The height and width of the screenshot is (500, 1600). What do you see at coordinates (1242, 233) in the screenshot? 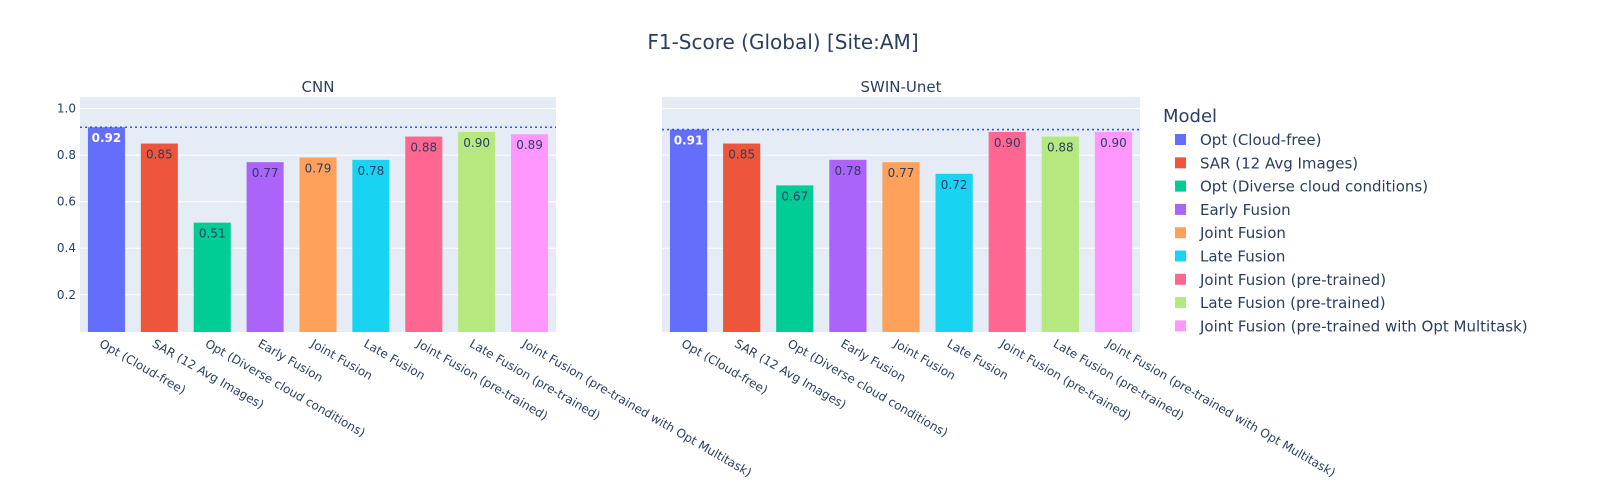
I see `legend-item-label: Joint Fusion` at bounding box center [1242, 233].